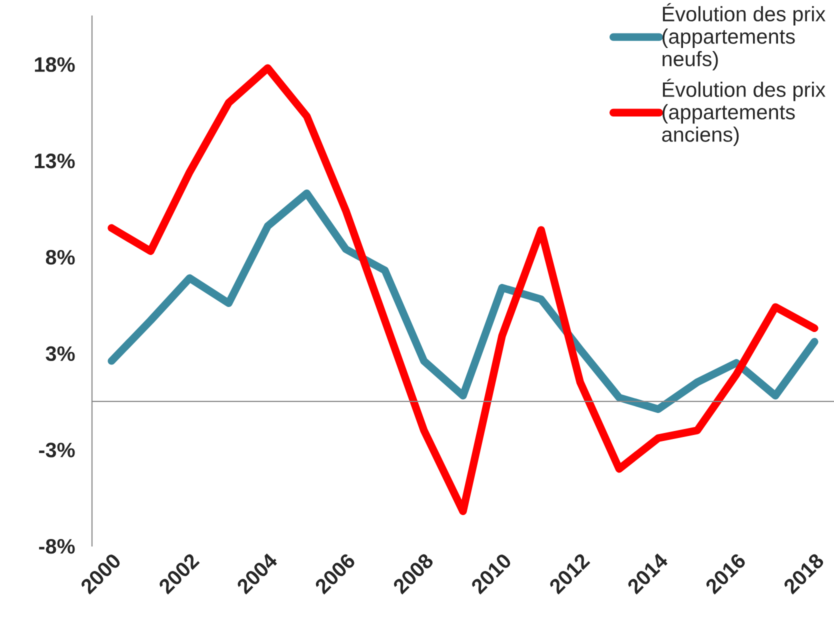 This screenshot has width=834, height=617. I want to click on y-tick-label: 18%, so click(54, 64).